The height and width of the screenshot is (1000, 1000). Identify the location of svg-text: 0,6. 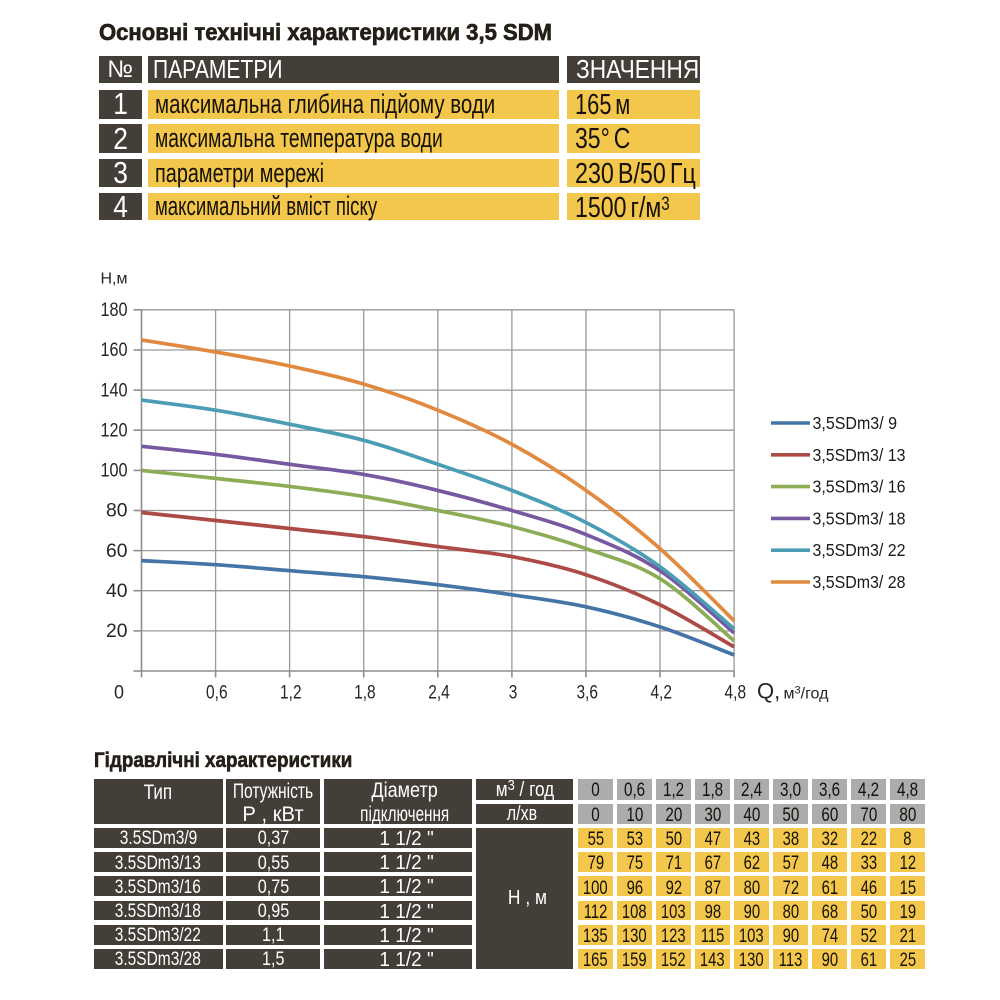
(217, 693).